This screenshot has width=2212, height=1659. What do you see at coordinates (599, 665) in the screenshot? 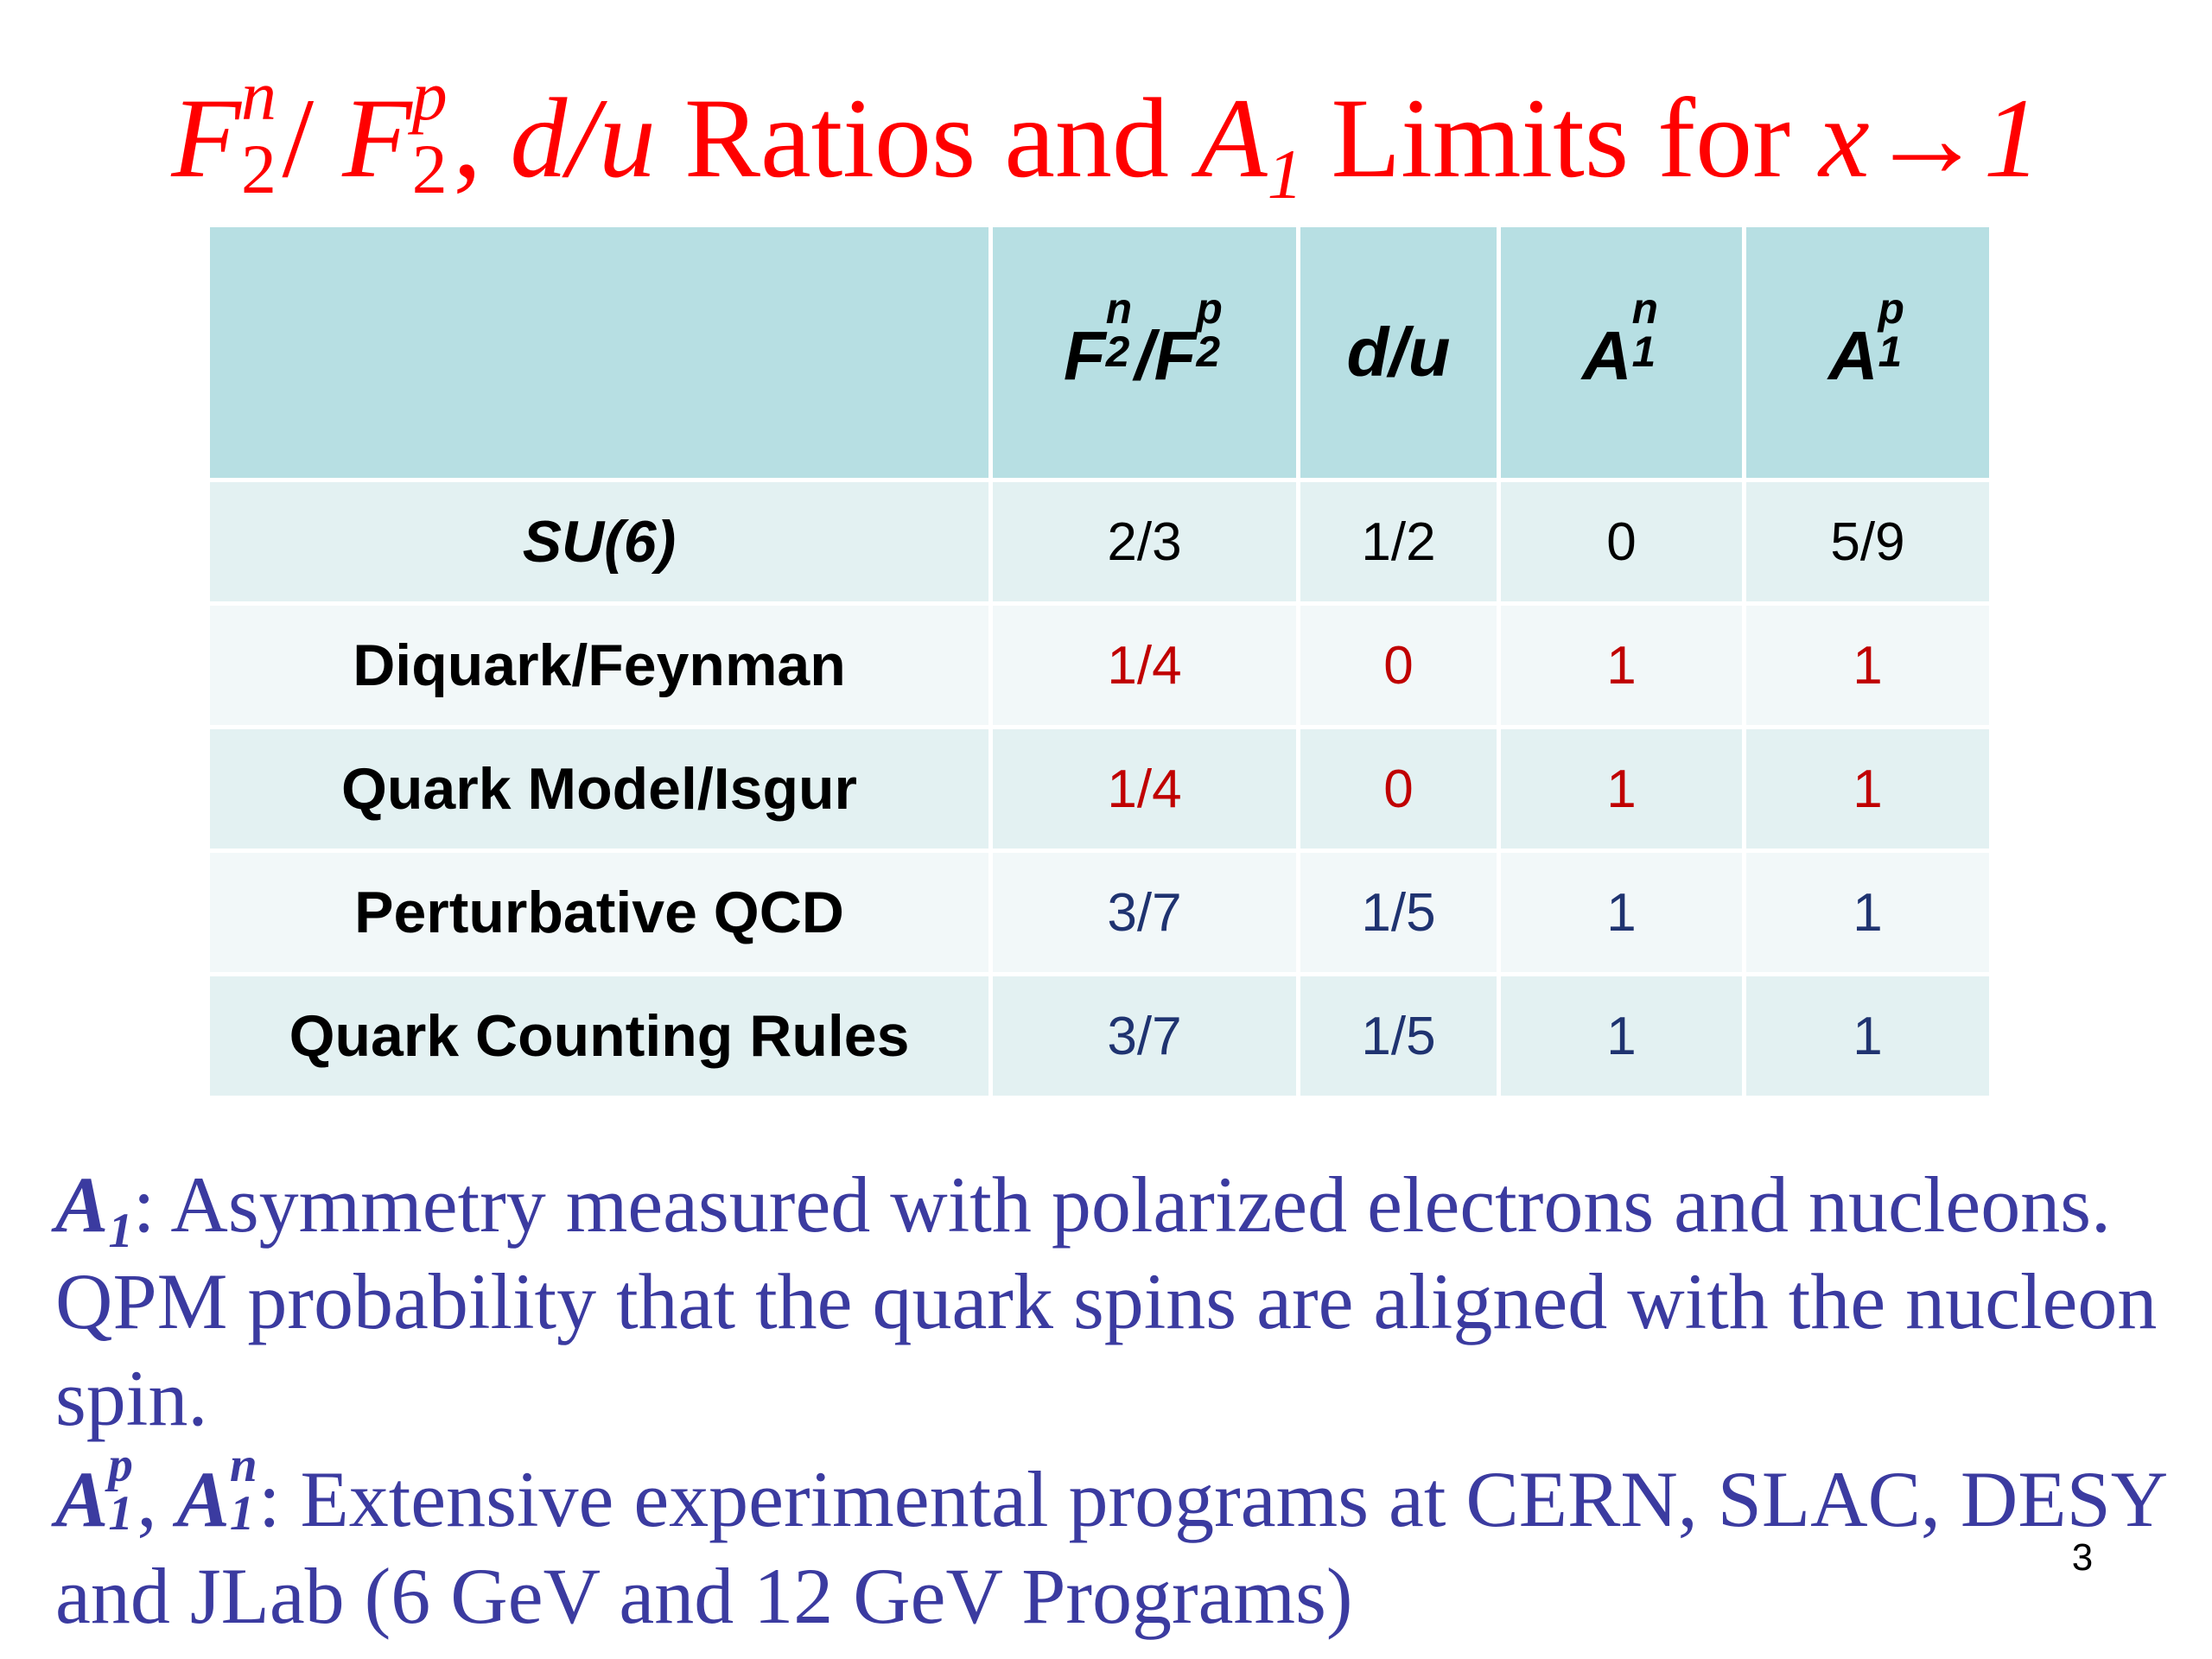
I see `row-label-diquark: Diquark/Feynman` at bounding box center [599, 665].